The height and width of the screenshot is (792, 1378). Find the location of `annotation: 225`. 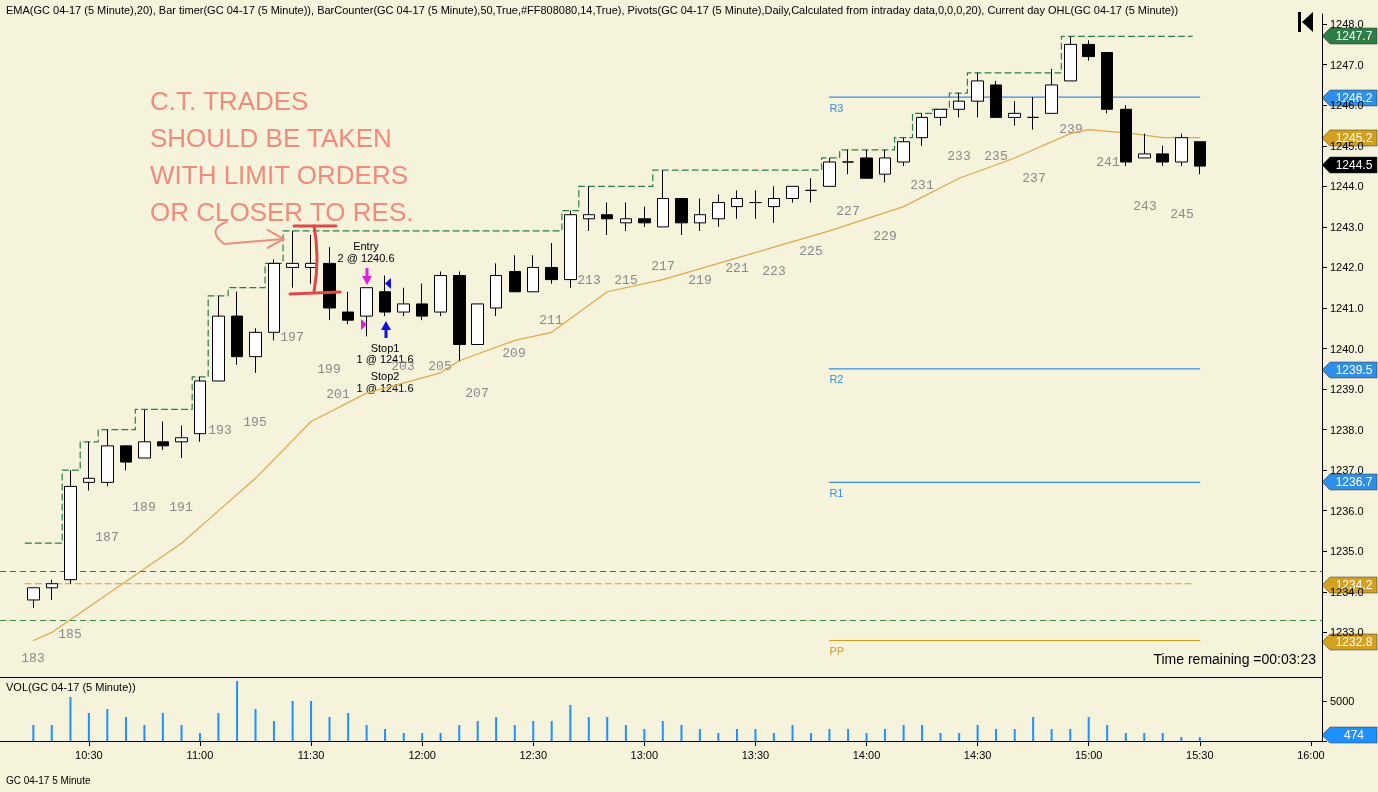

annotation: 225 is located at coordinates (811, 251).